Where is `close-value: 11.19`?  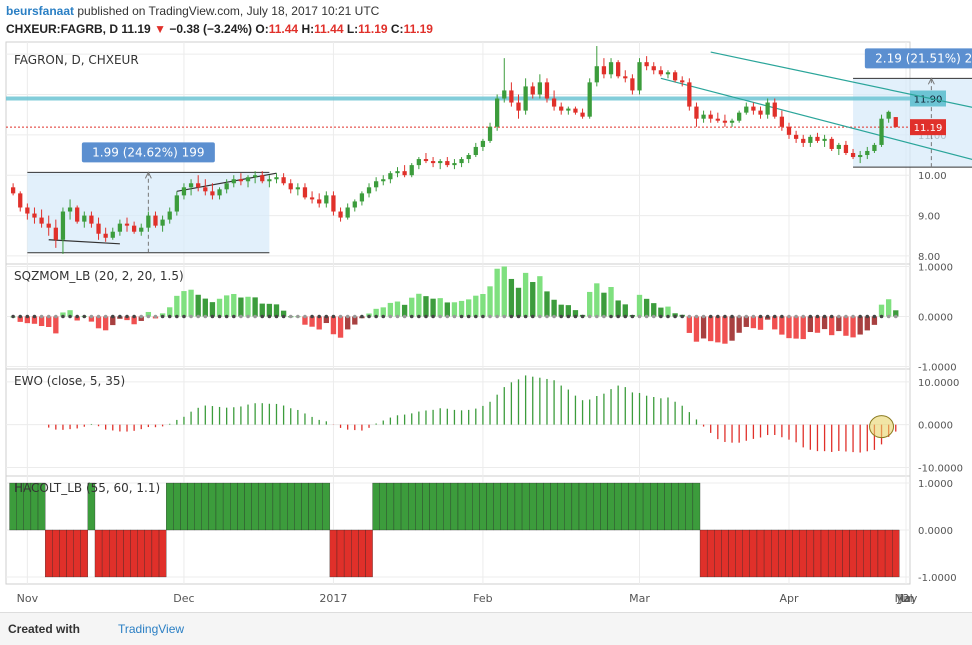 close-value: 11.19 is located at coordinates (418, 29).